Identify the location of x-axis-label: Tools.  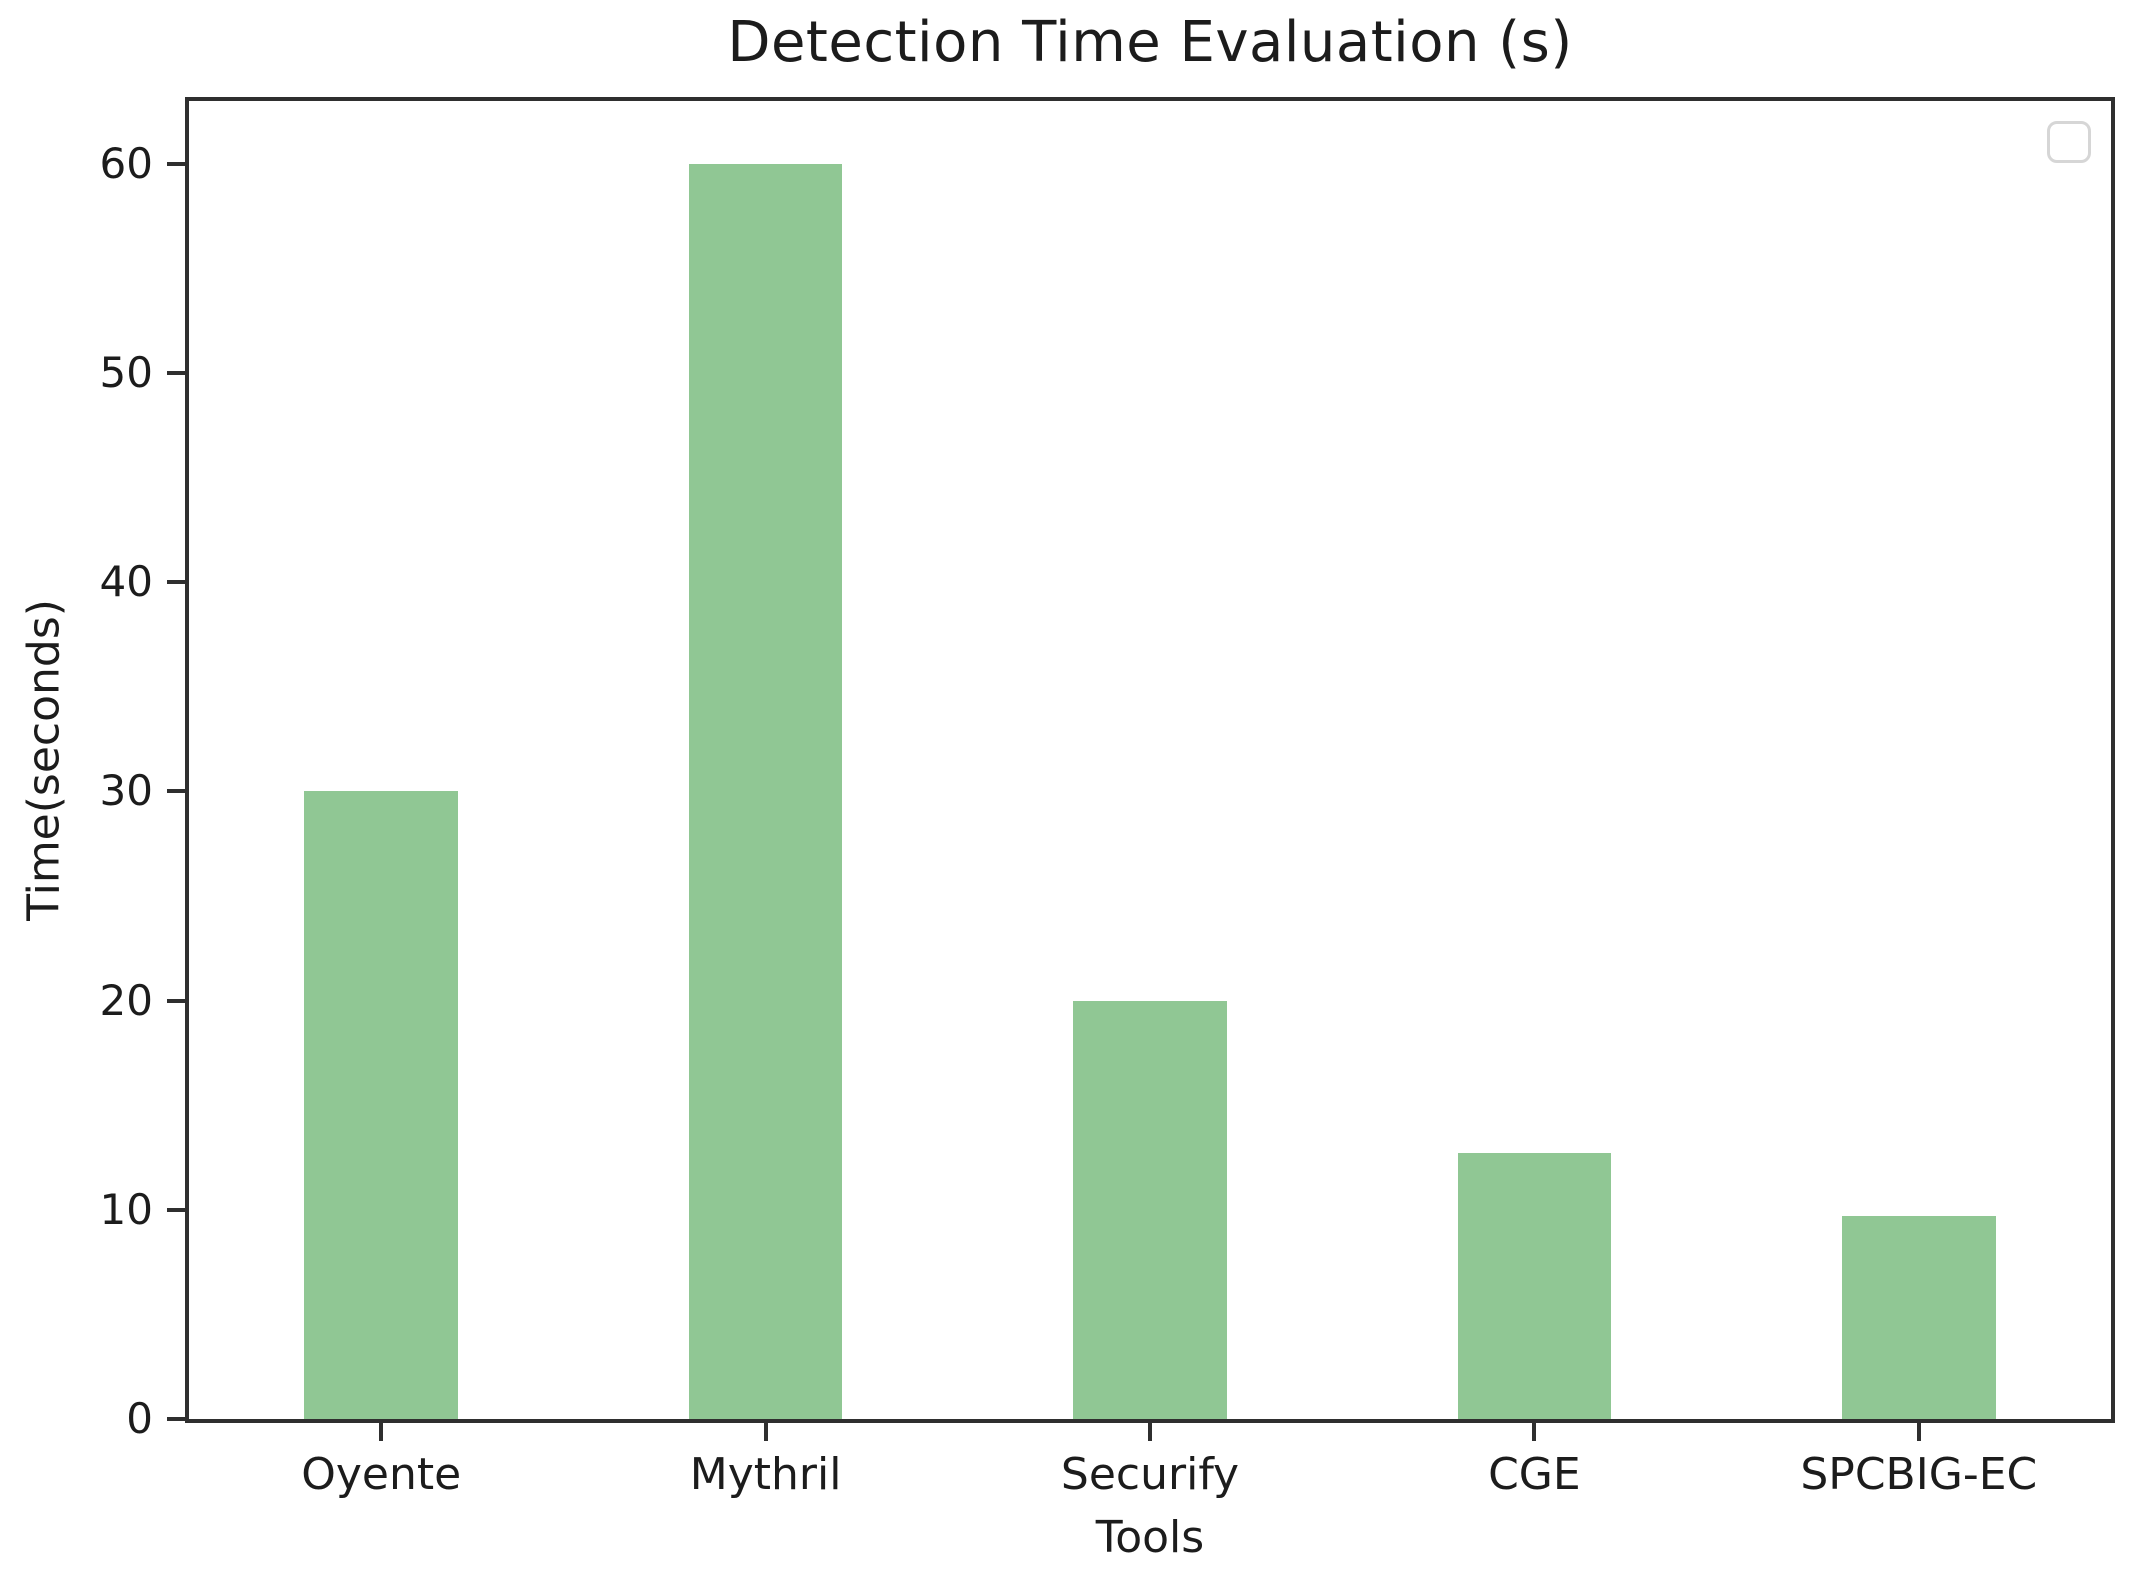
(1150, 1537).